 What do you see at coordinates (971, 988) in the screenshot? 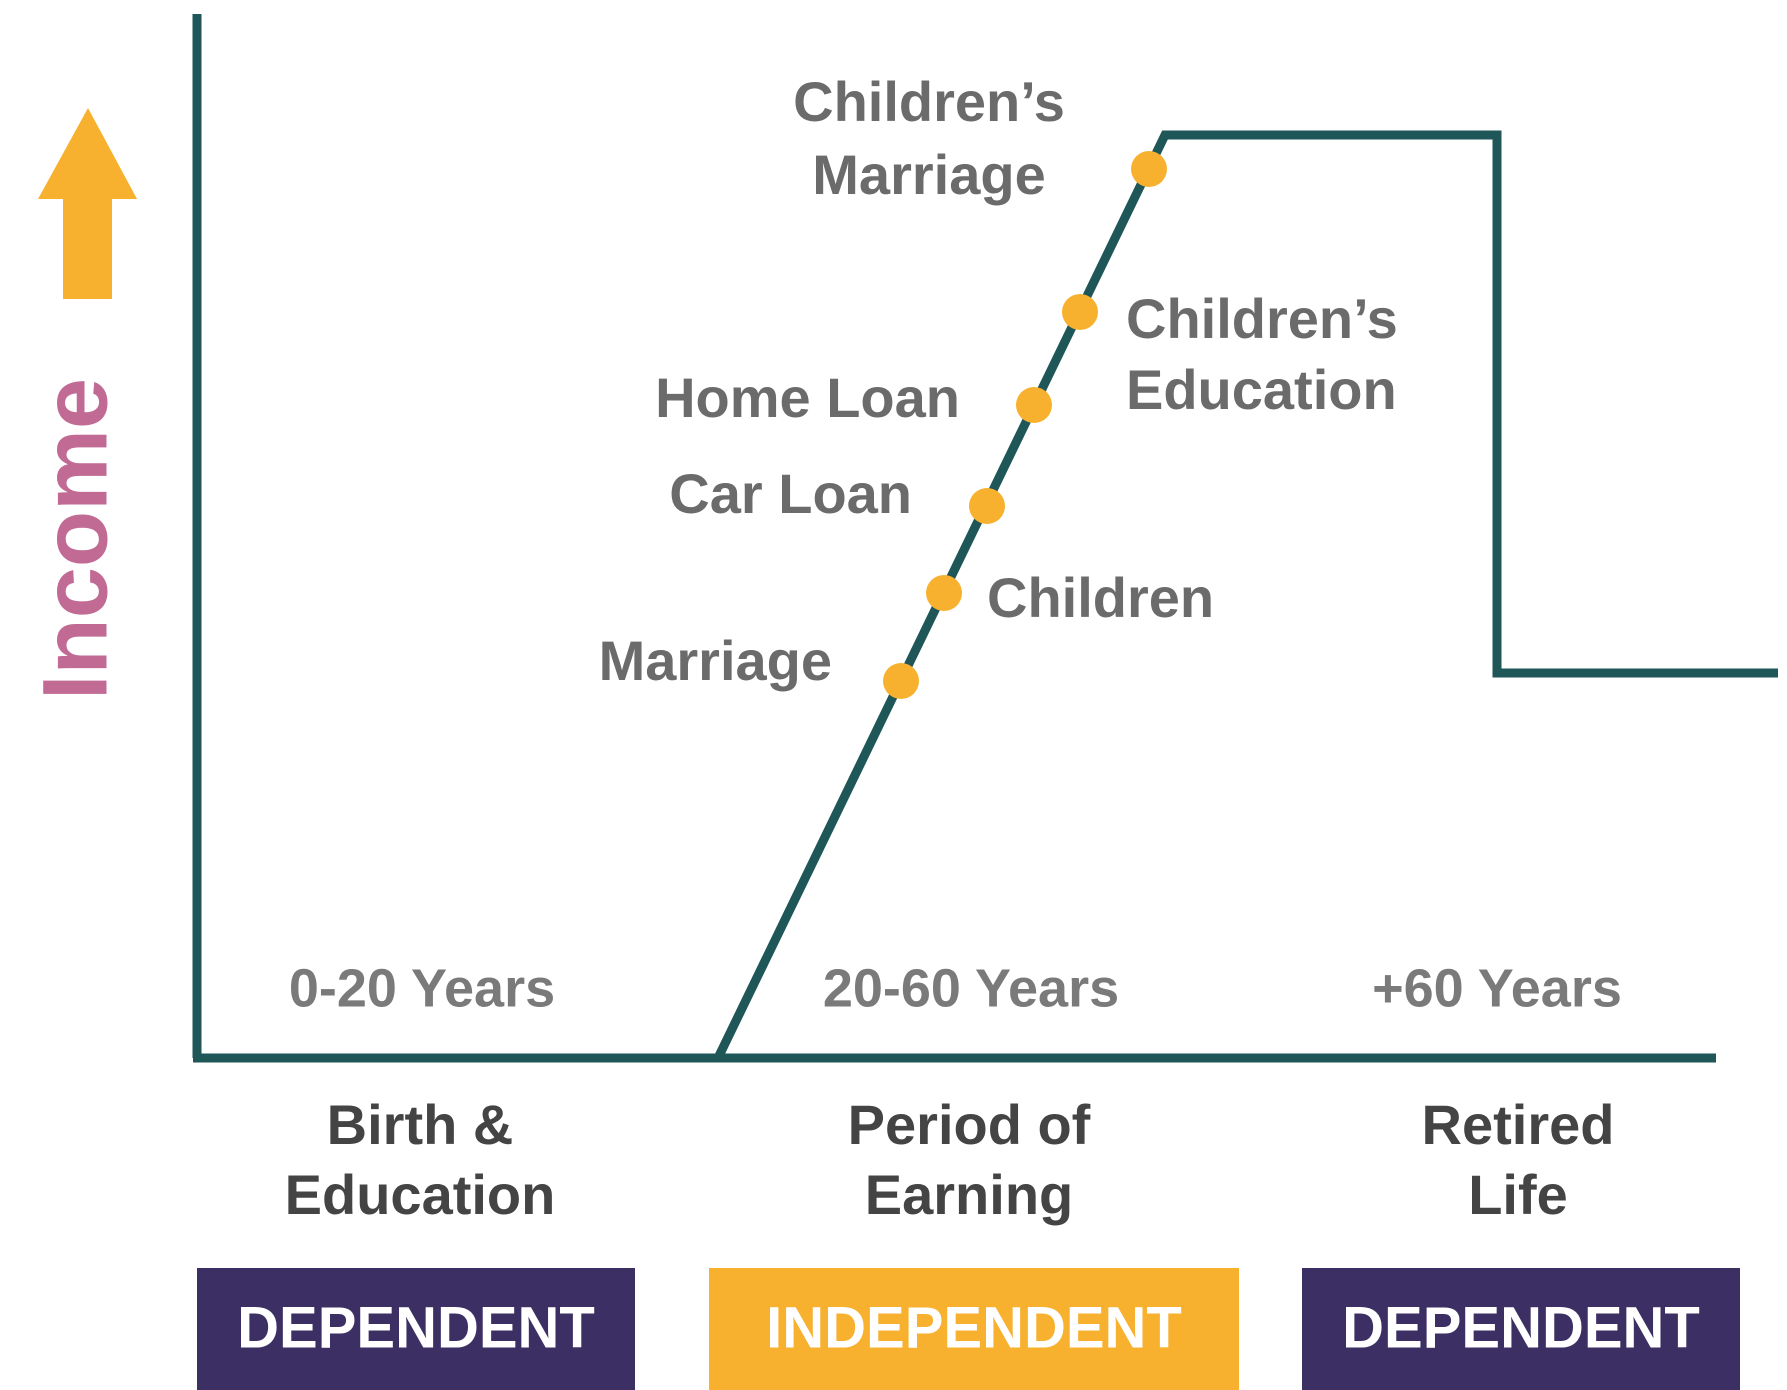
I see `years-label: 20-60 Years` at bounding box center [971, 988].